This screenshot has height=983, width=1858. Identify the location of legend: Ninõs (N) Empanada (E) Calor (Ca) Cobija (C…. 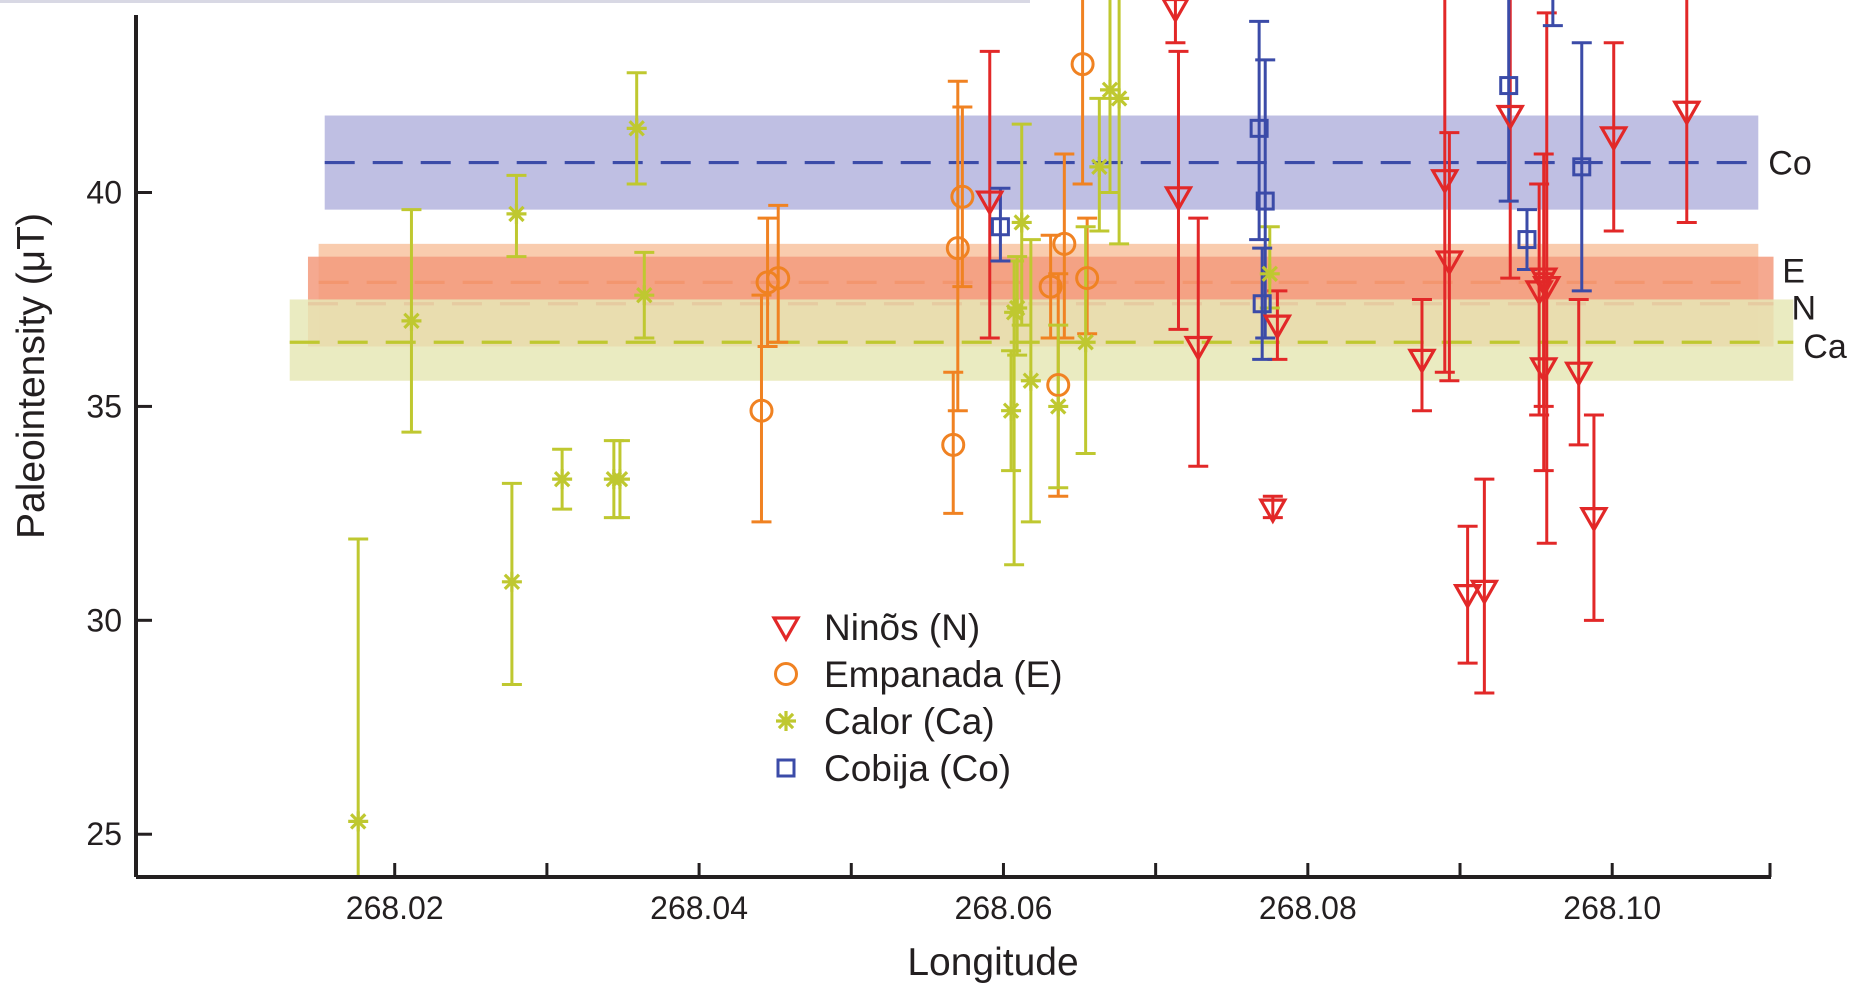
(917, 698).